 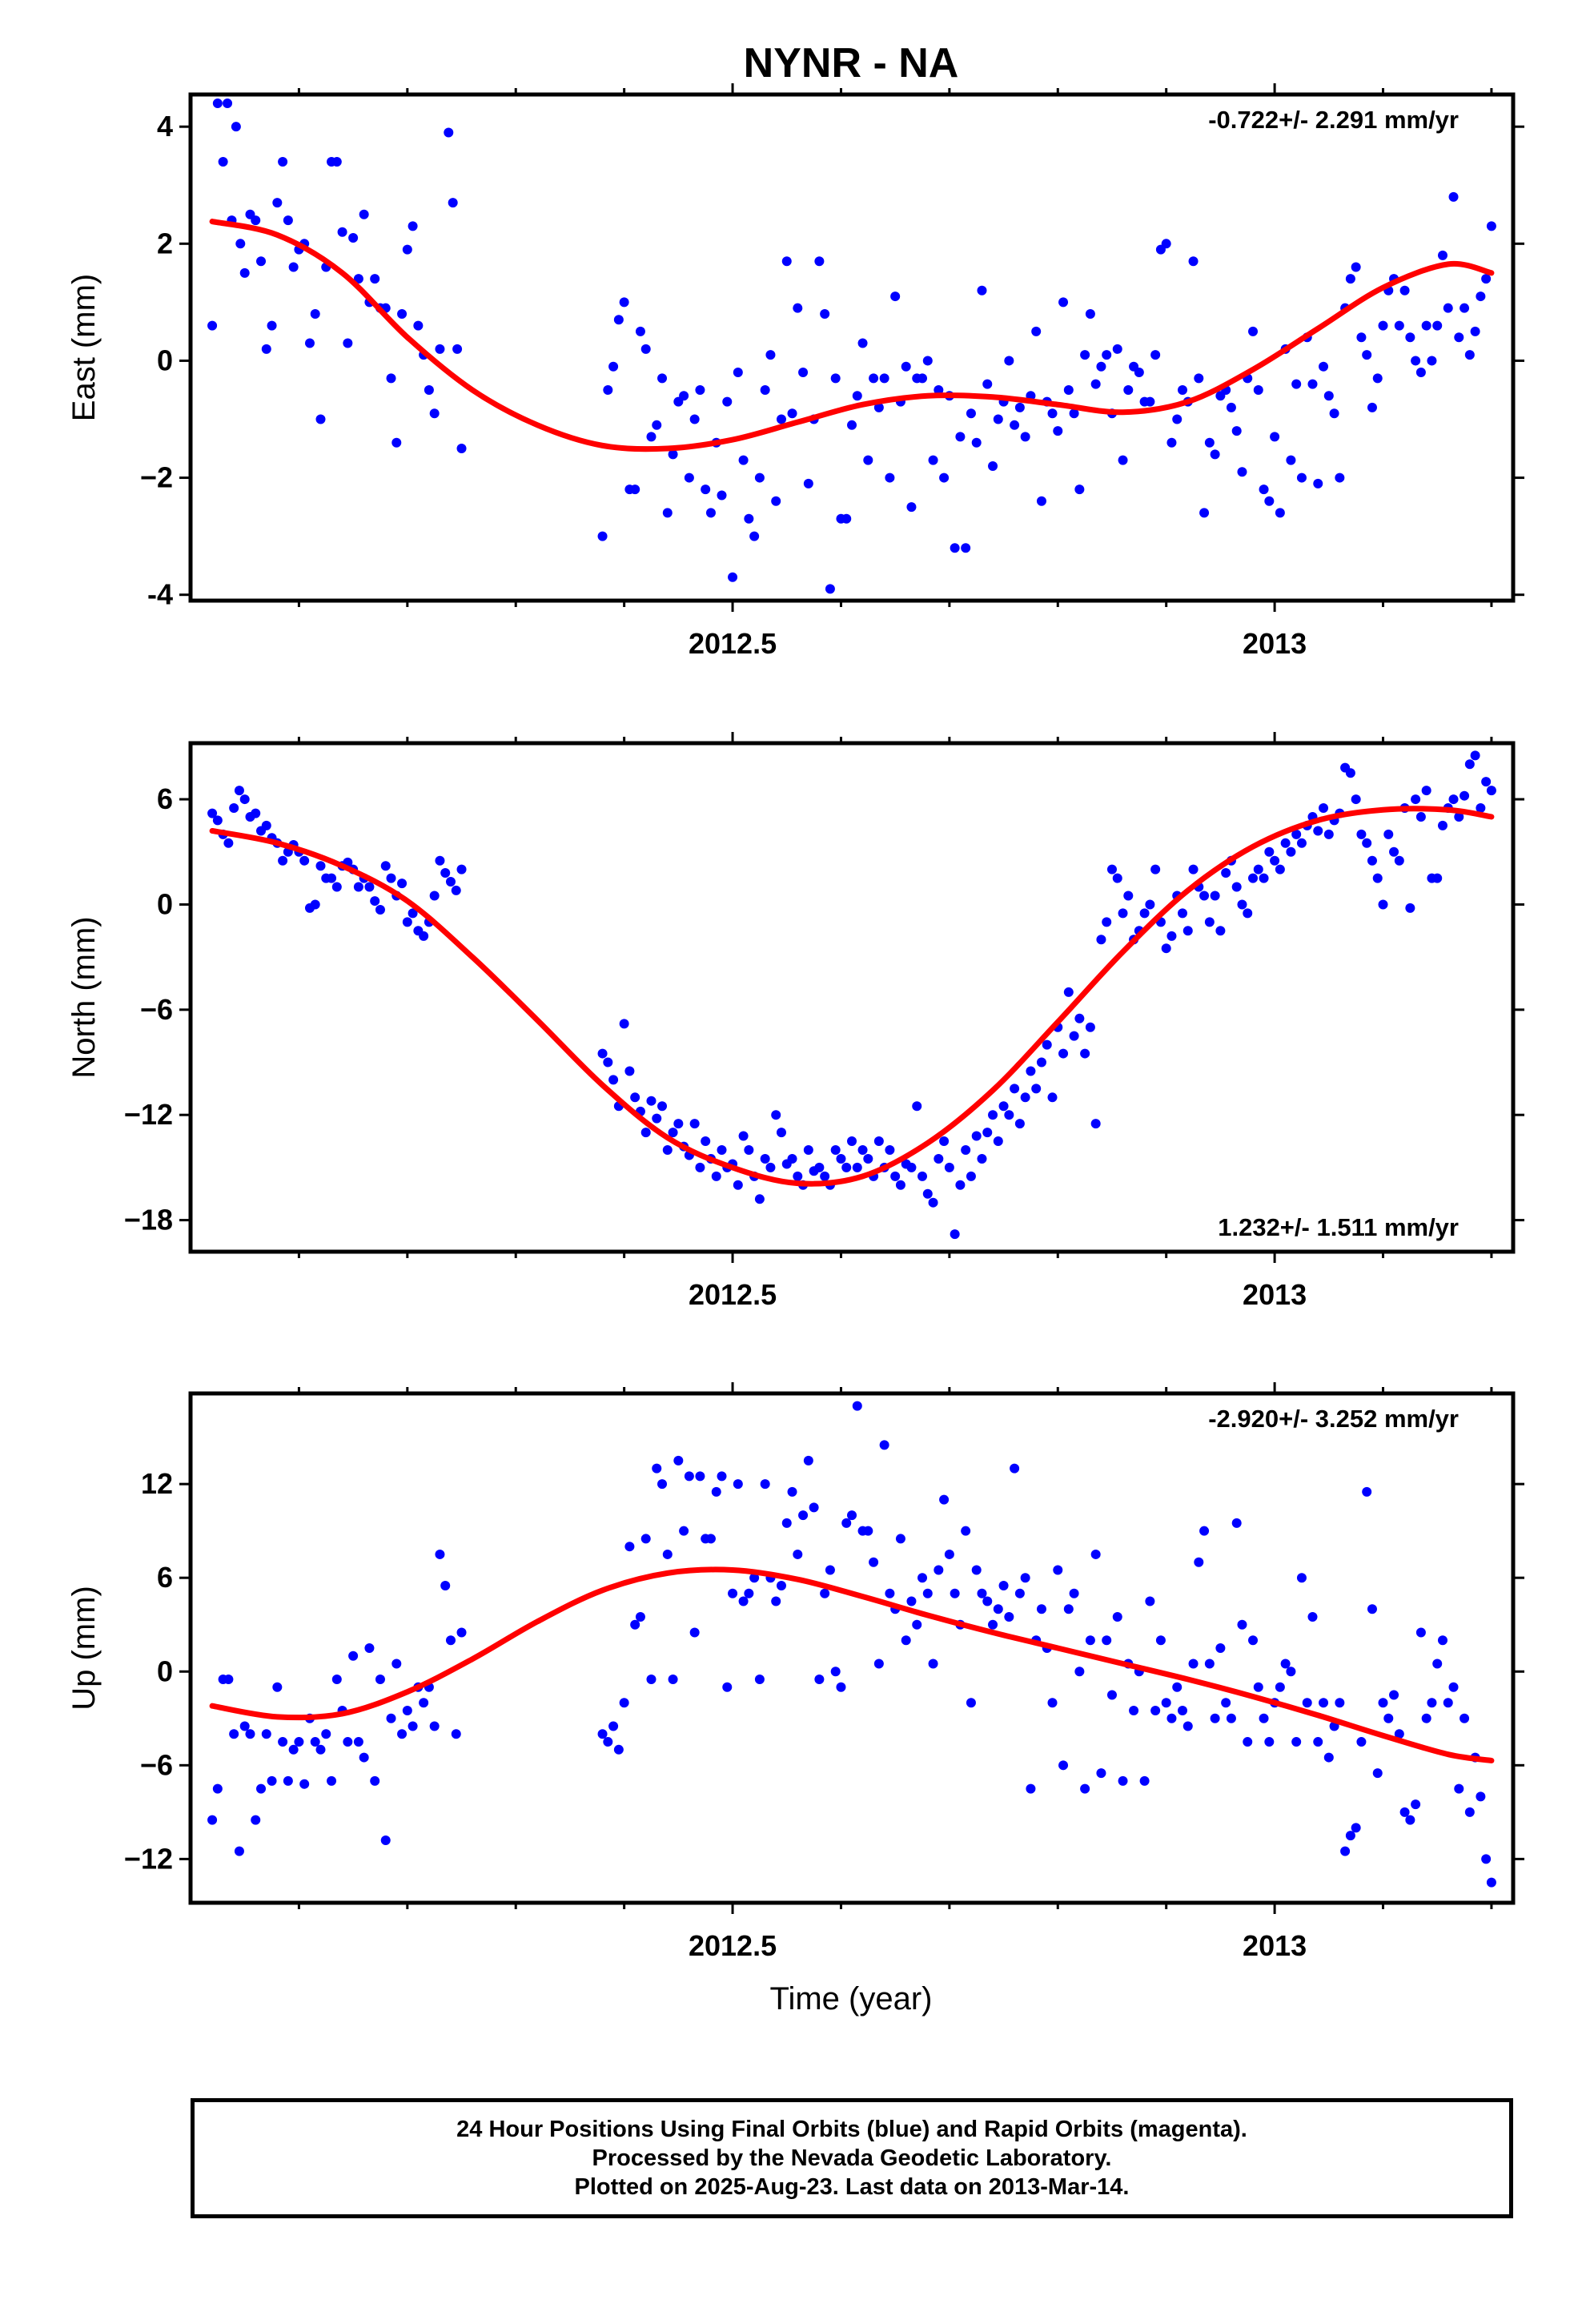 I want to click on x-tick-label: 2012.5, so click(x=733, y=1945).